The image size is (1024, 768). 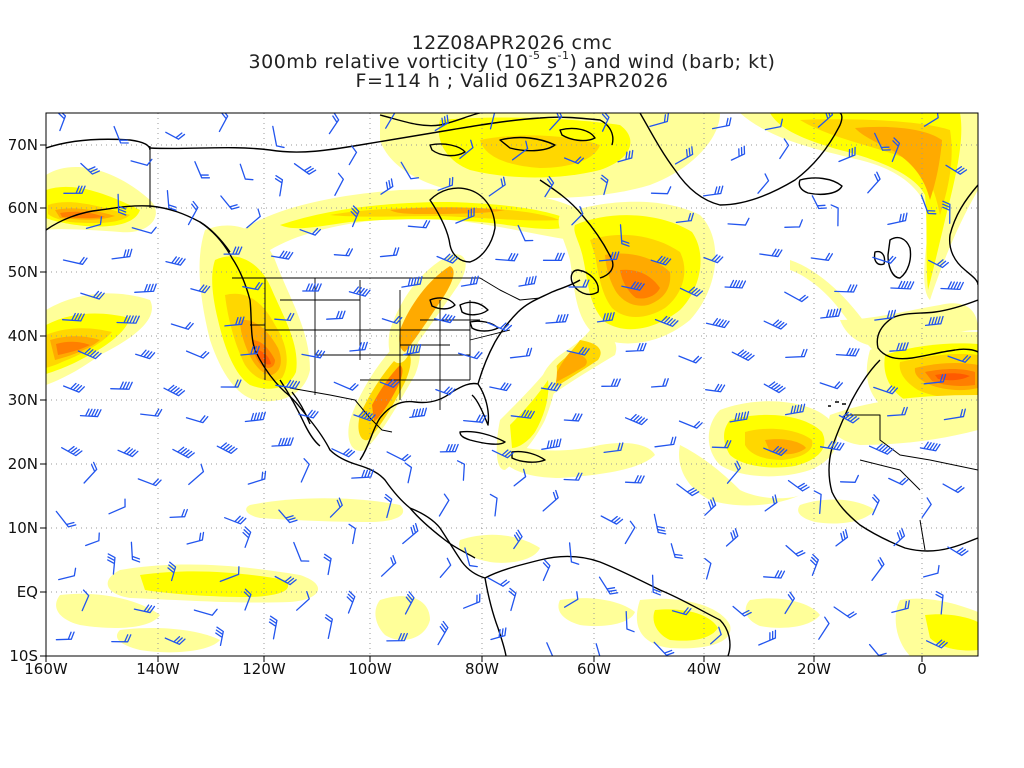 What do you see at coordinates (27, 592) in the screenshot?
I see `lat-label-eq: EQ` at bounding box center [27, 592].